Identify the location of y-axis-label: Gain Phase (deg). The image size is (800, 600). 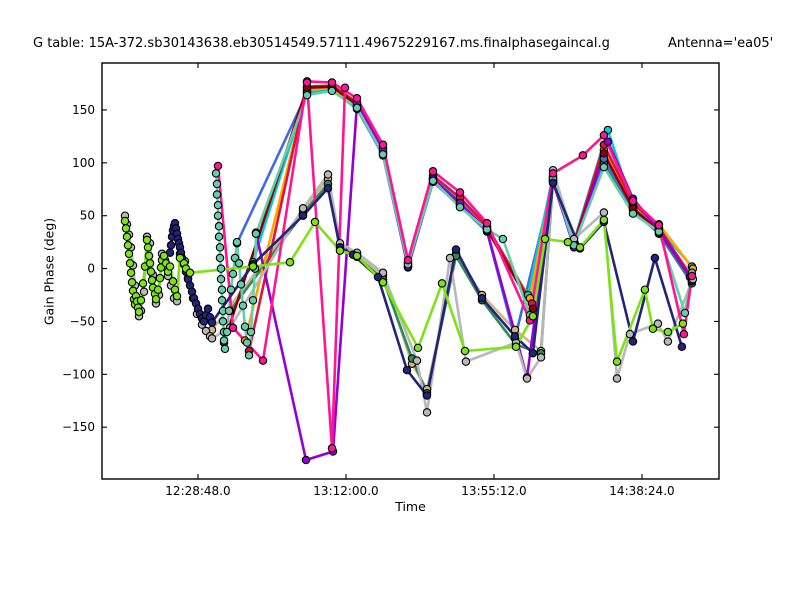
(49, 271).